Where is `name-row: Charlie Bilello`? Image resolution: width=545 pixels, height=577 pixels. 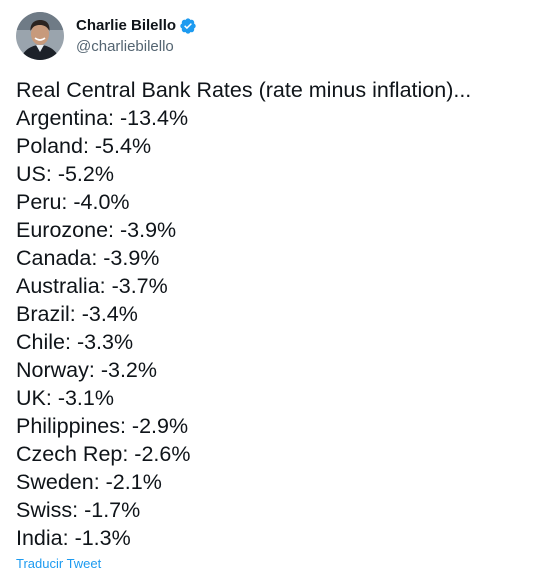 name-row: Charlie Bilello is located at coordinates (136, 25).